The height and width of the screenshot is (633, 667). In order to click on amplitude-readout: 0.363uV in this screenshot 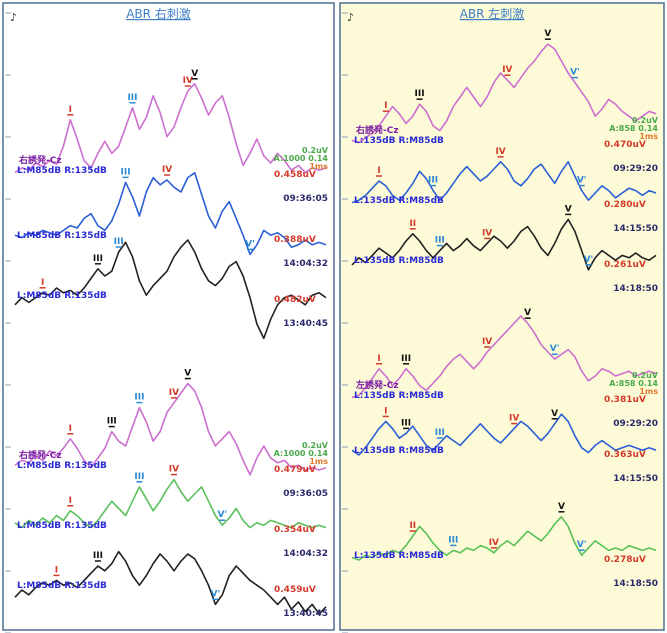, I will do `click(625, 455)`.